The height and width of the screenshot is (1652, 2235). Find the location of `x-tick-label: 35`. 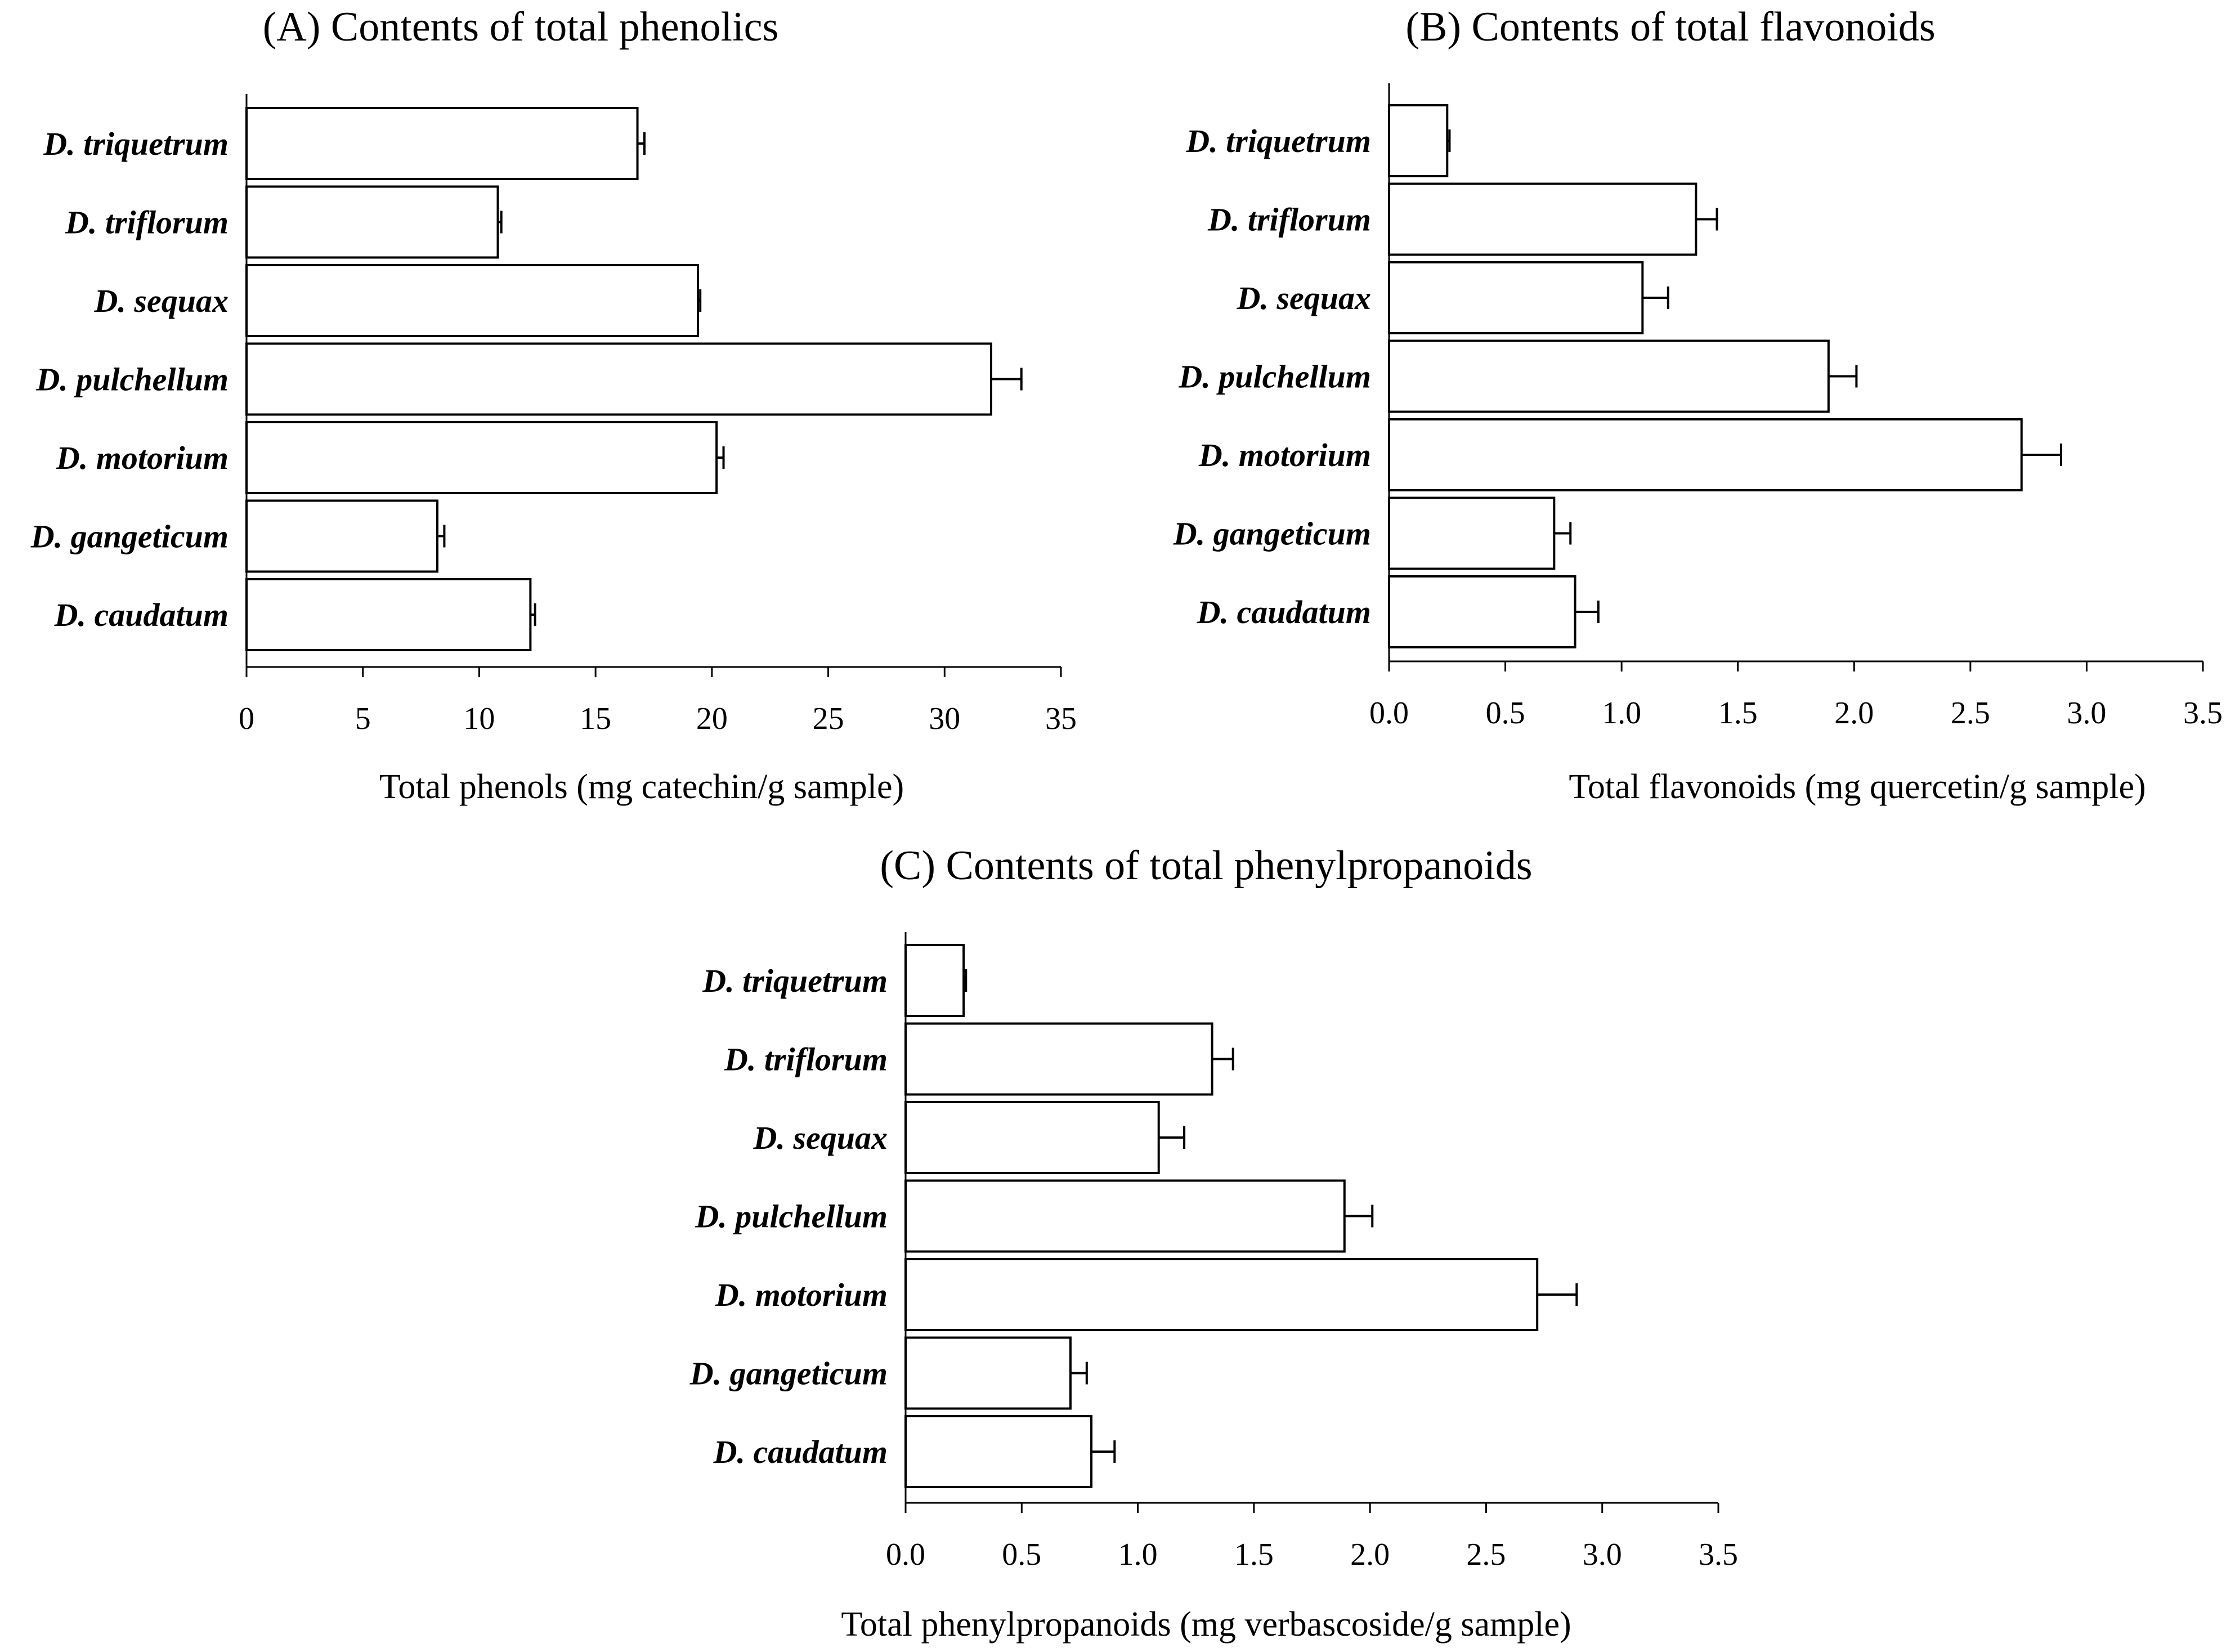

x-tick-label: 35 is located at coordinates (1061, 718).